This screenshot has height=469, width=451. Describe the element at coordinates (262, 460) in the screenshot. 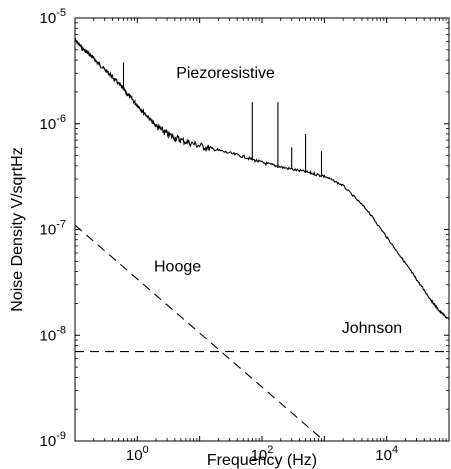

I see `x-axis-title: Frequency (Hz)` at that location.